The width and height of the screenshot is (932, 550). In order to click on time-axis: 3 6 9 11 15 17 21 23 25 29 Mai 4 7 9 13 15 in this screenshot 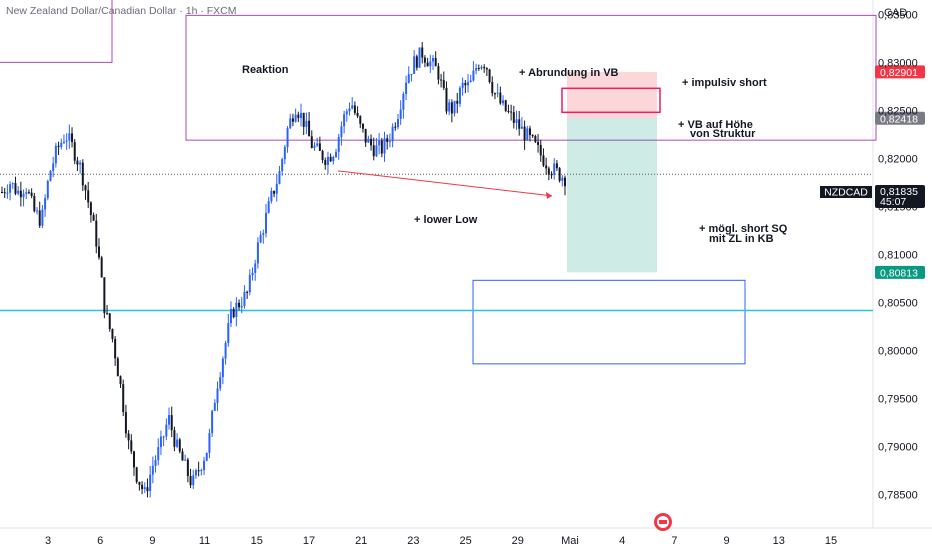, I will do `click(441, 541)`.